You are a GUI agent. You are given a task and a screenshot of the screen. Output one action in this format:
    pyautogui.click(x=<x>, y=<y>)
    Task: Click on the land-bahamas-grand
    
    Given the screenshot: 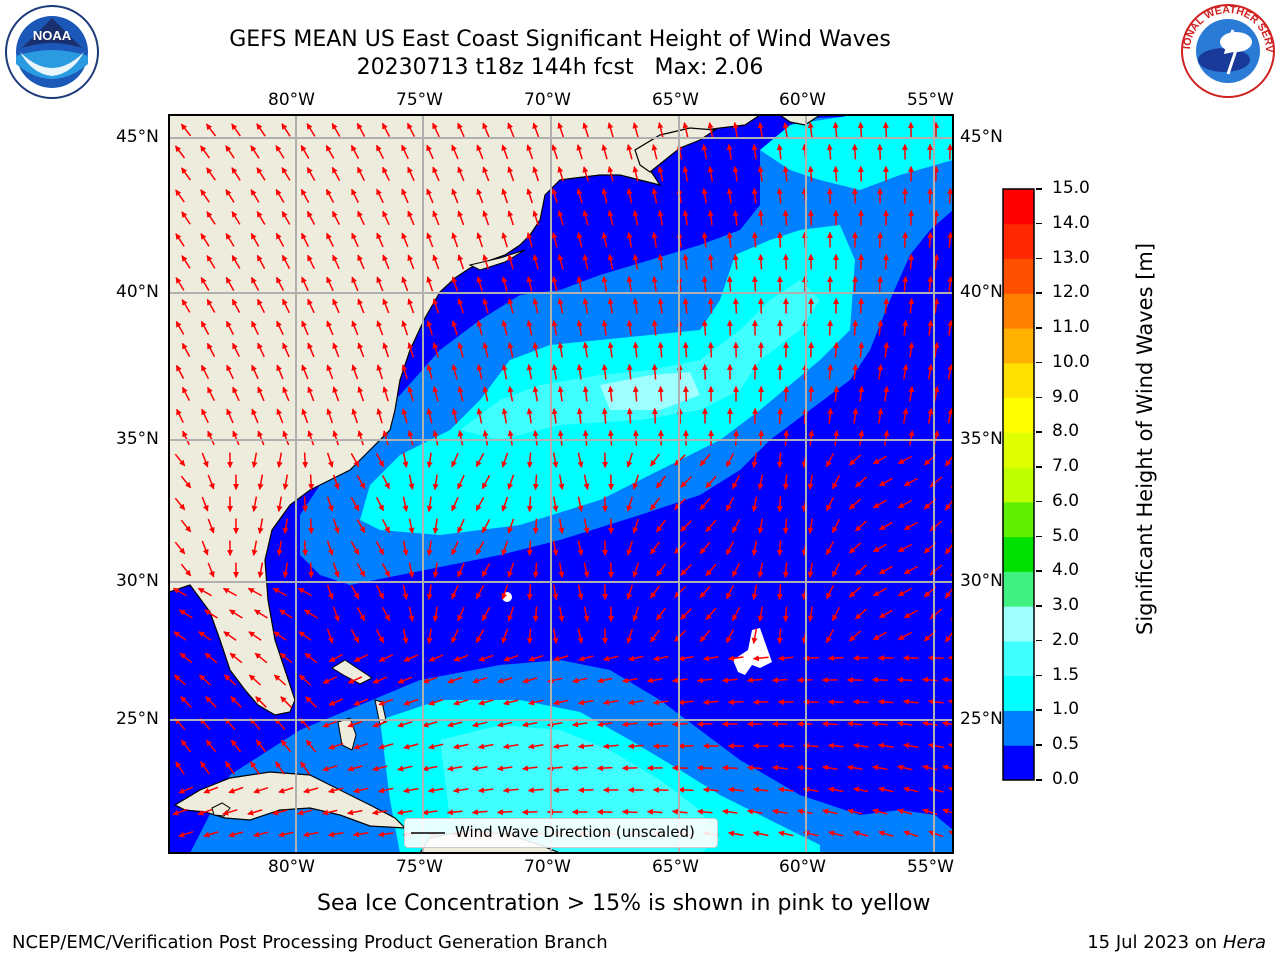 What is the action you would take?
    pyautogui.click(x=352, y=672)
    